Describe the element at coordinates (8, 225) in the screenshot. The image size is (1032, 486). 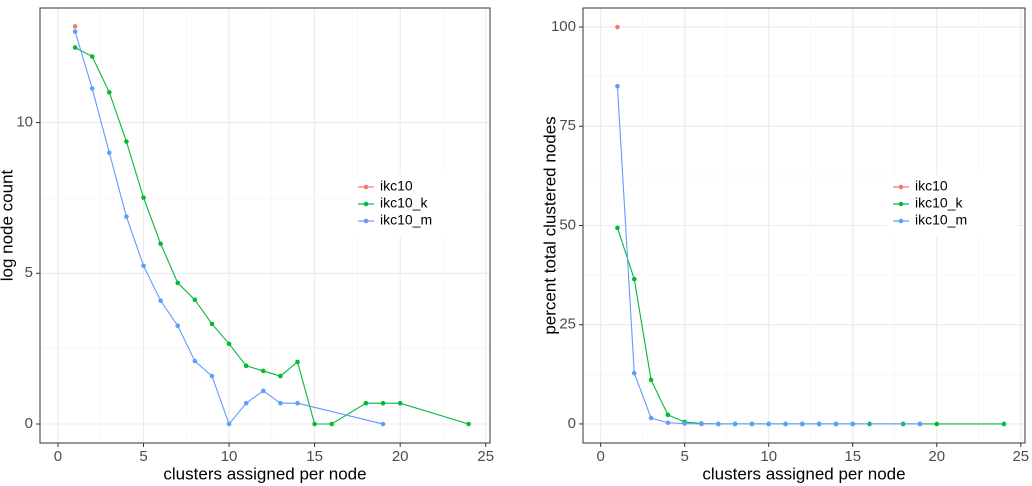
I see `y-axis-title: log node count` at that location.